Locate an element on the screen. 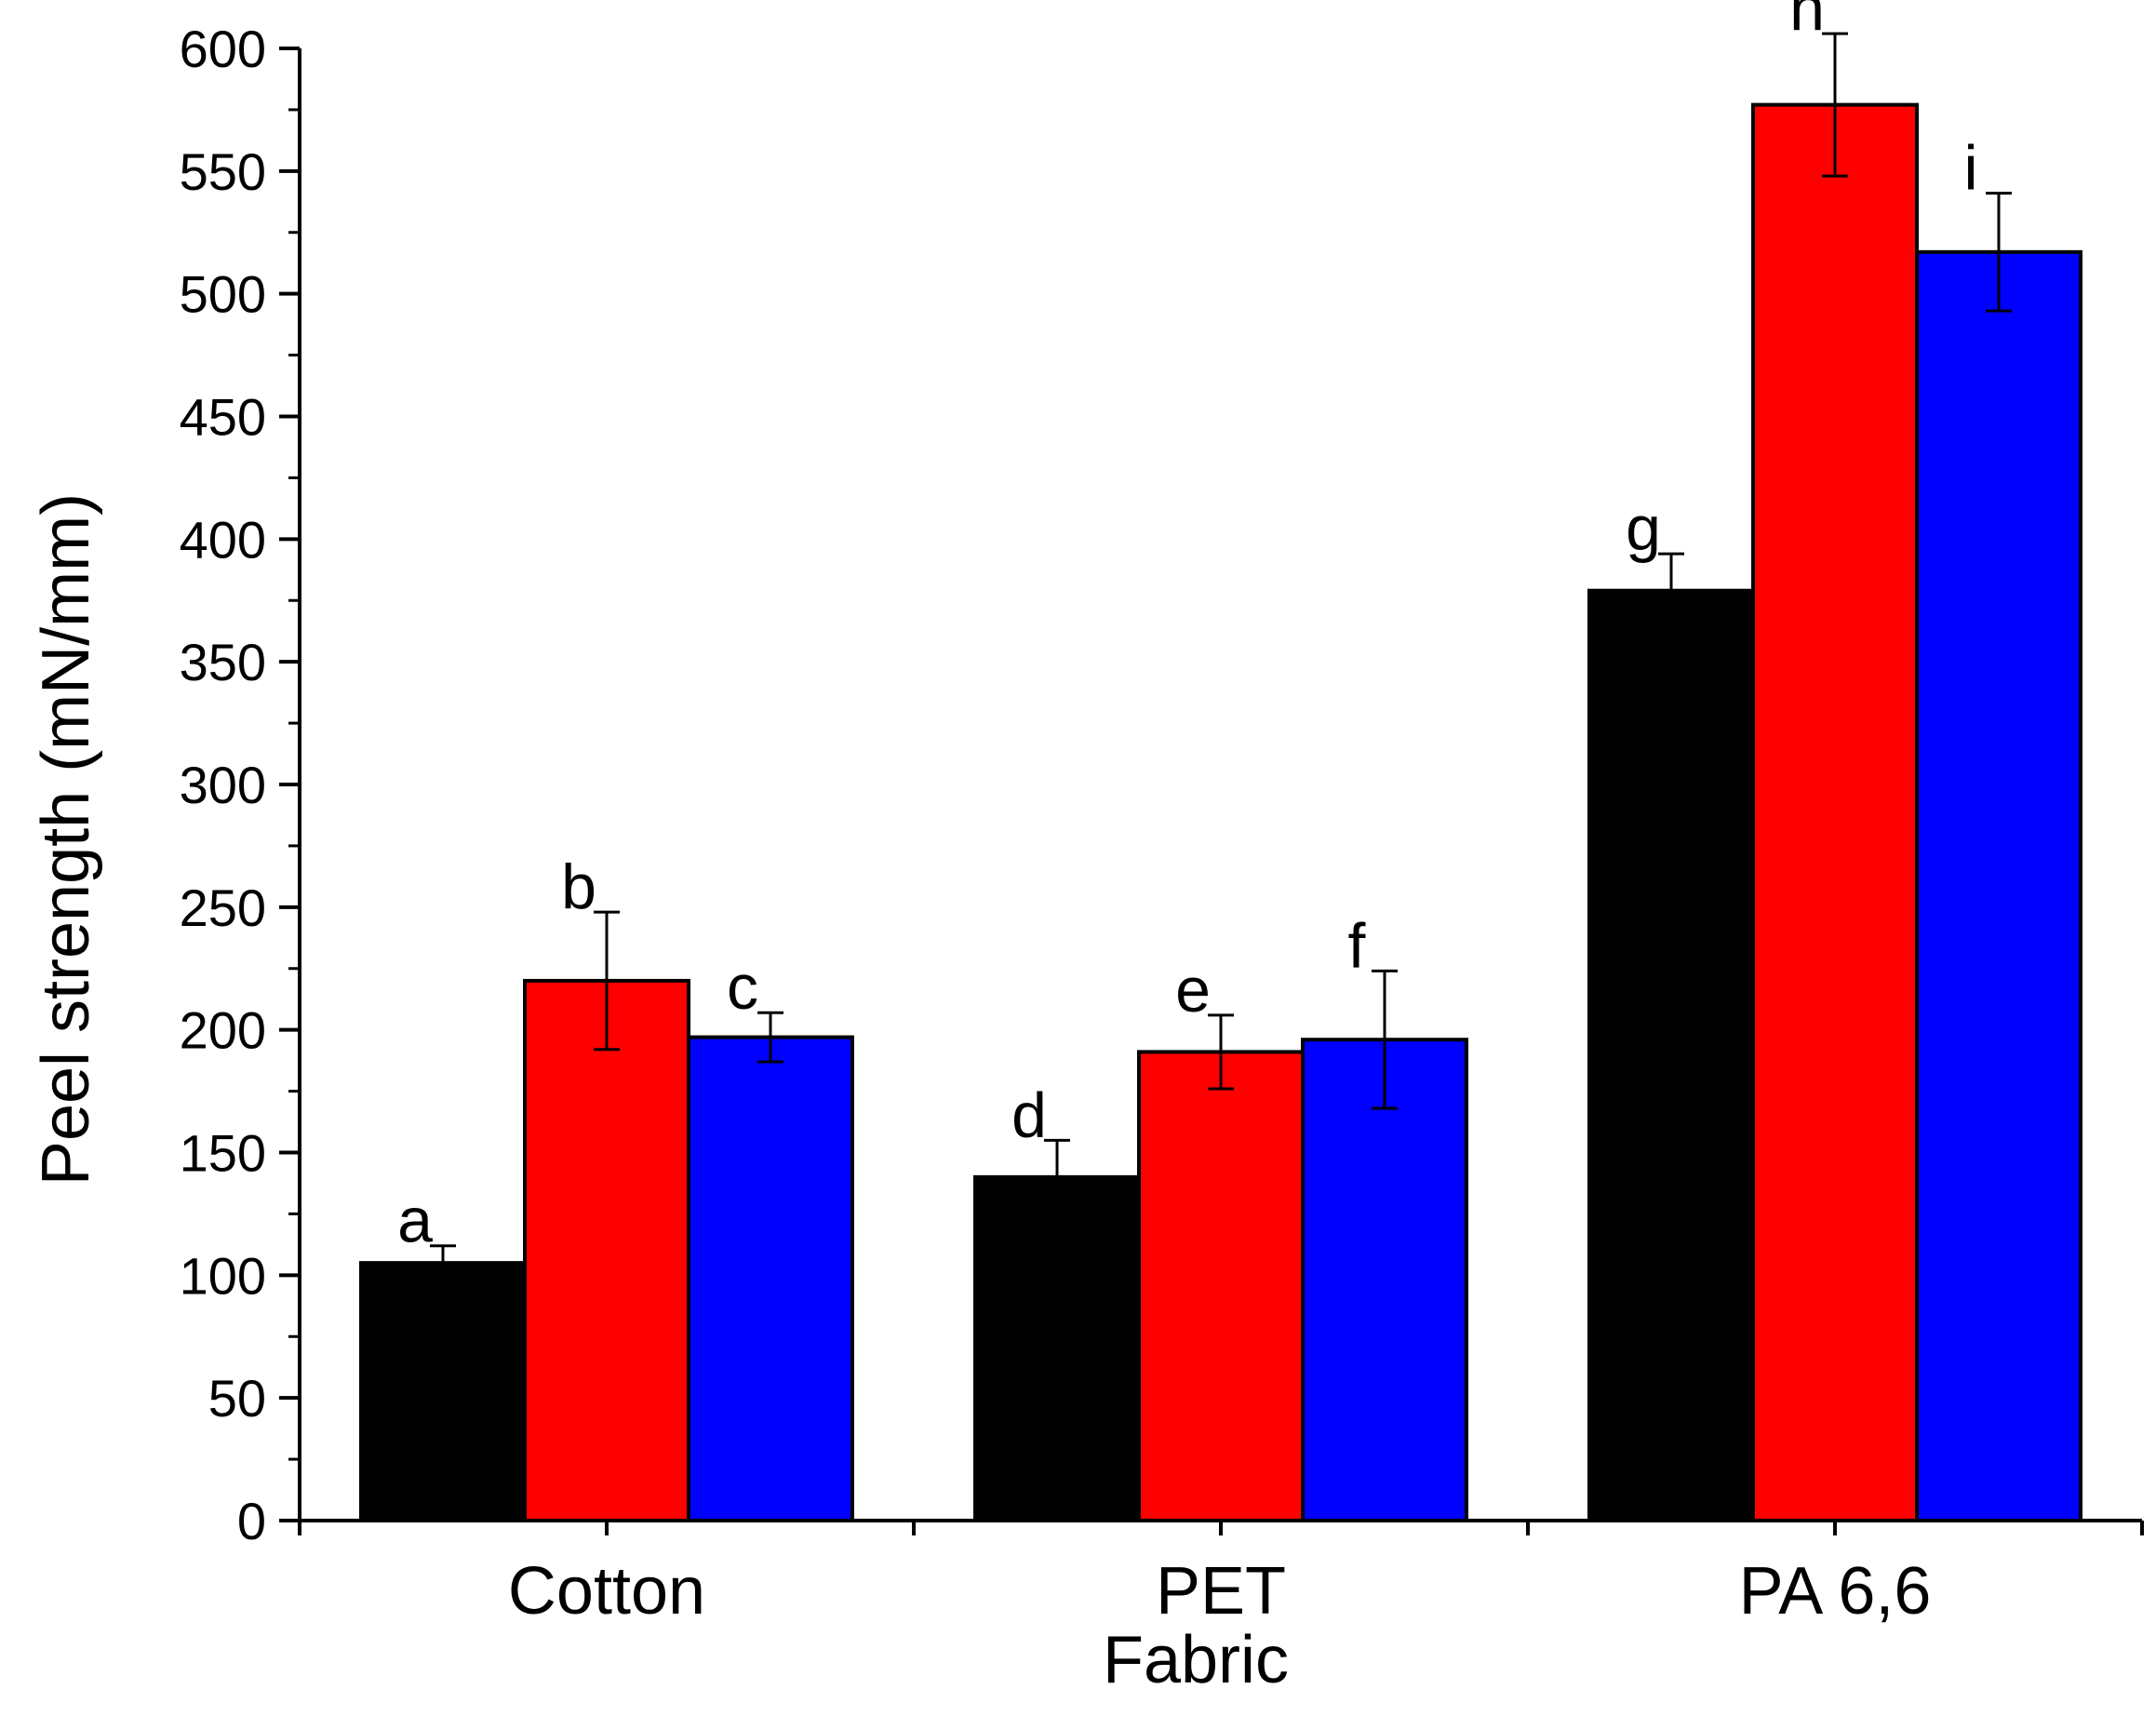 Image resolution: width=2156 pixels, height=1716 pixels. y-tick-label: 550 is located at coordinates (223, 171).